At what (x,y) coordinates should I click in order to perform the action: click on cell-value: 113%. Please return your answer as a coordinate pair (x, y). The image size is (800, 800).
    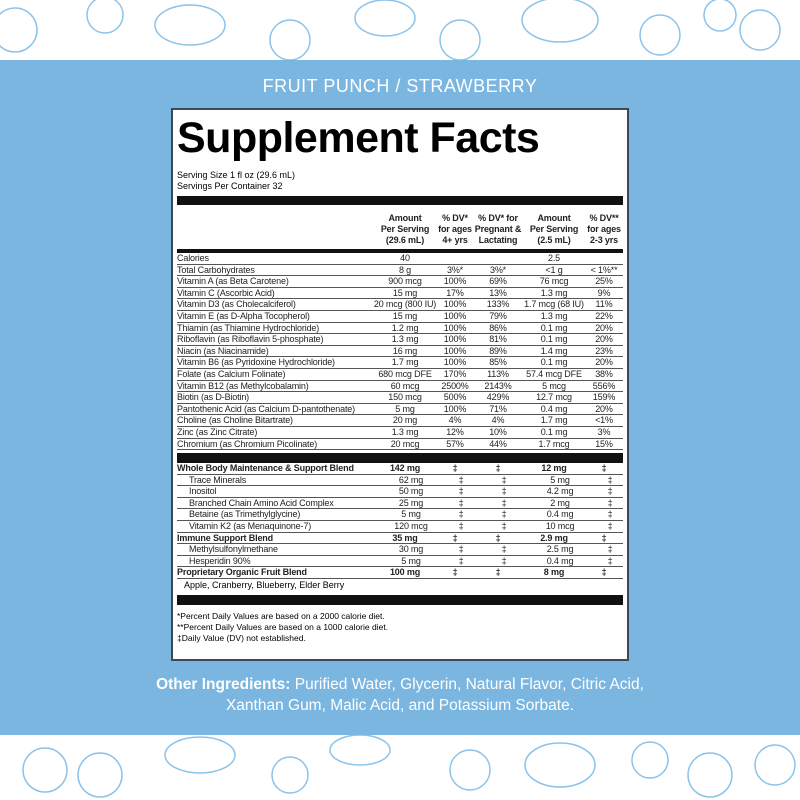
    Looking at the image, I should click on (498, 373).